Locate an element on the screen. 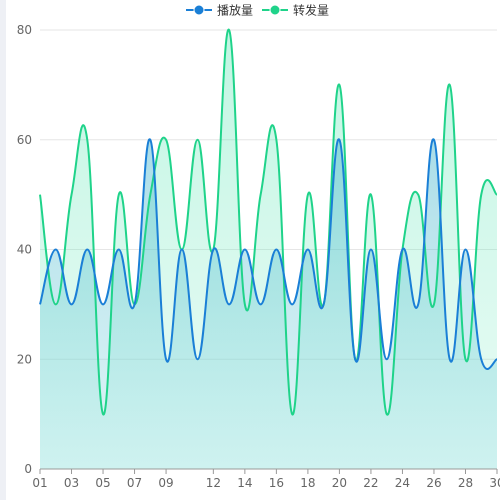  y-tick-label: 60 is located at coordinates (24, 140).